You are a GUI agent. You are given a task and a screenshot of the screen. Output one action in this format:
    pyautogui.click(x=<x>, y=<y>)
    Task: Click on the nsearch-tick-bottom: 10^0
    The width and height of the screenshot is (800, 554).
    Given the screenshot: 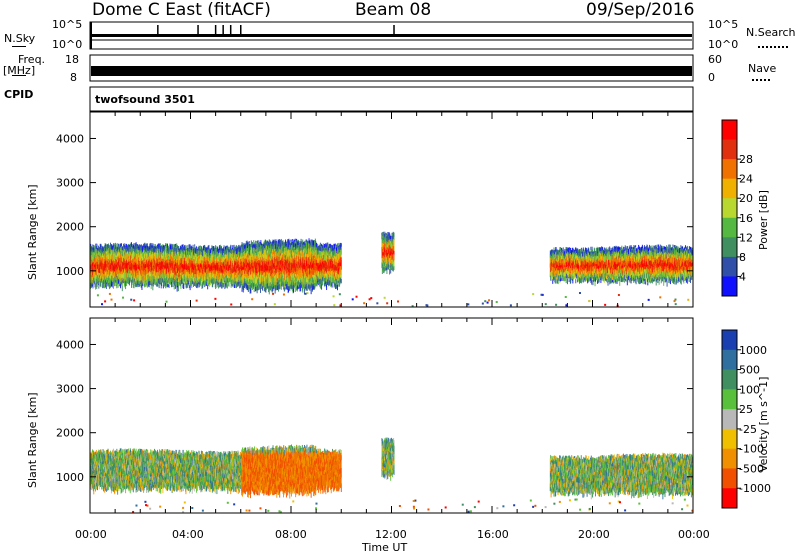 What is the action you would take?
    pyautogui.click(x=723, y=44)
    